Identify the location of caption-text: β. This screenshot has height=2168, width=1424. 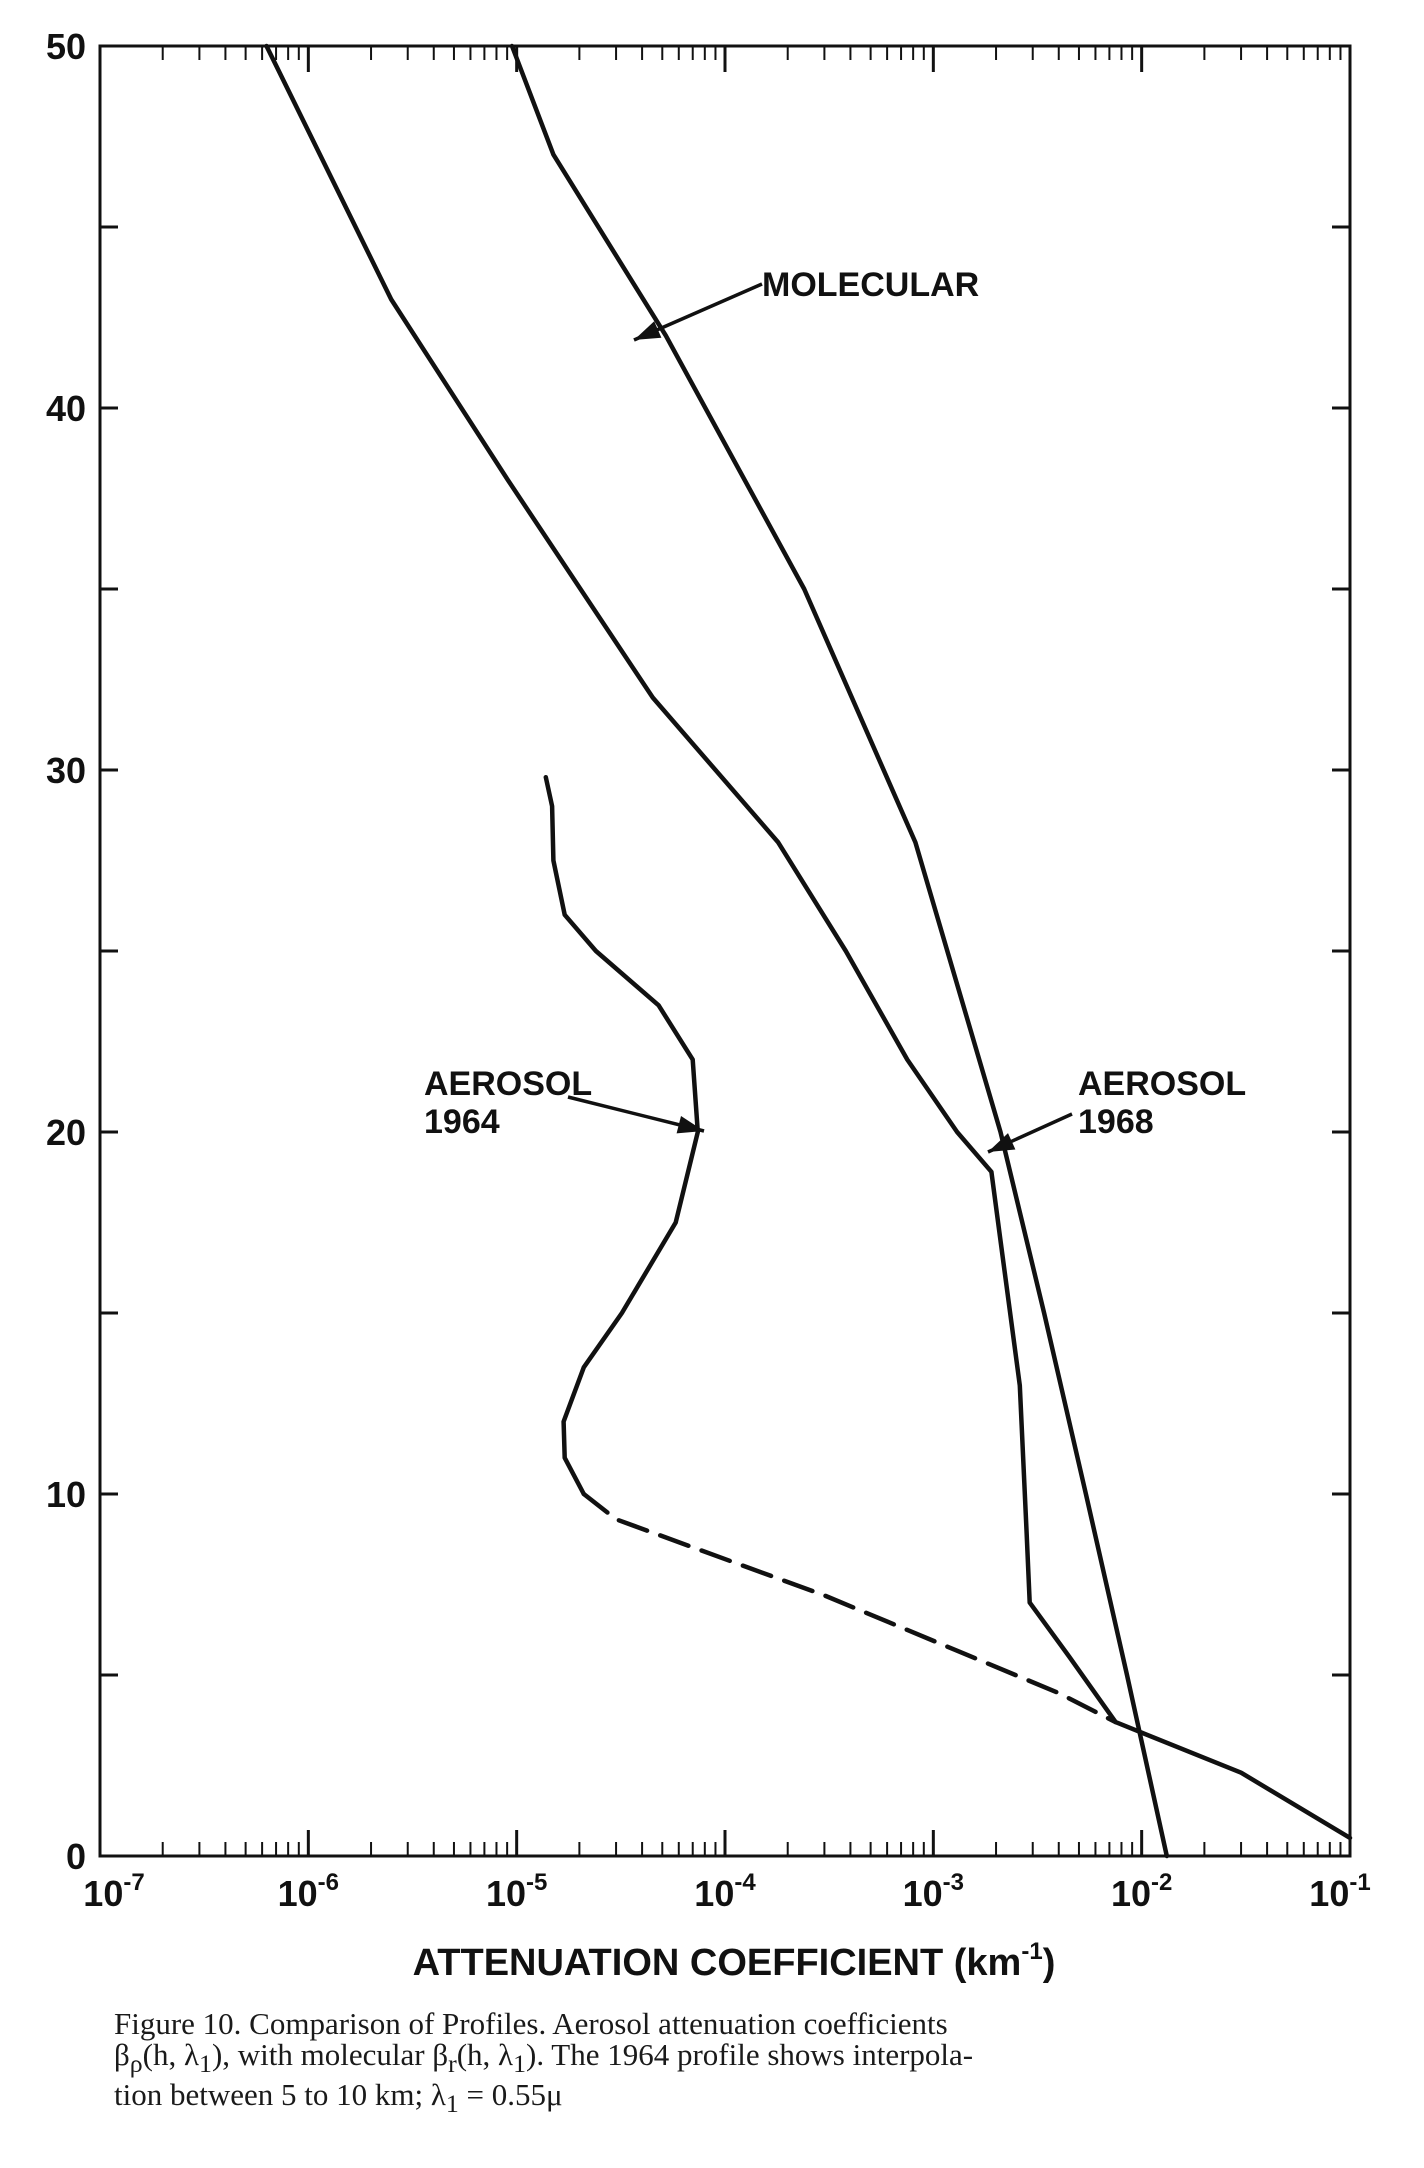
(122, 2054).